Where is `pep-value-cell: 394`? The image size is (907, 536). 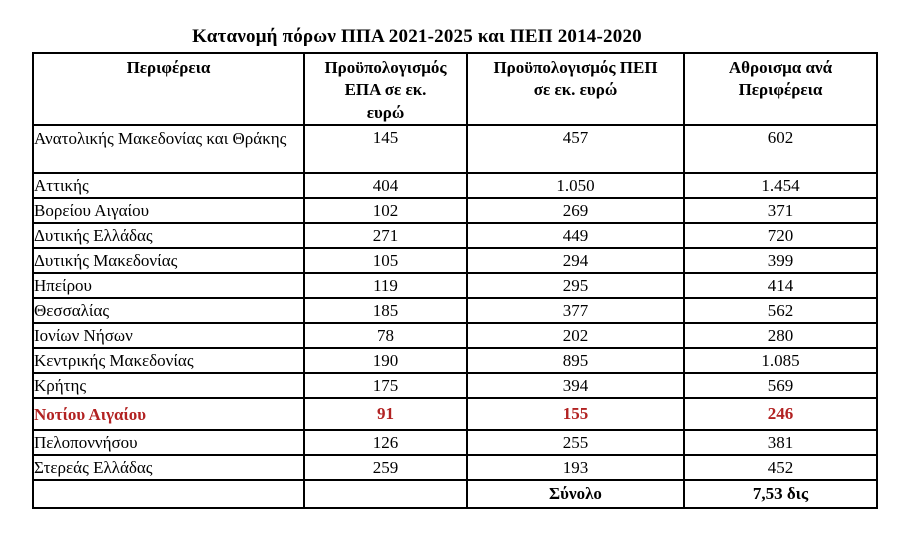
pep-value-cell: 394 is located at coordinates (575, 386).